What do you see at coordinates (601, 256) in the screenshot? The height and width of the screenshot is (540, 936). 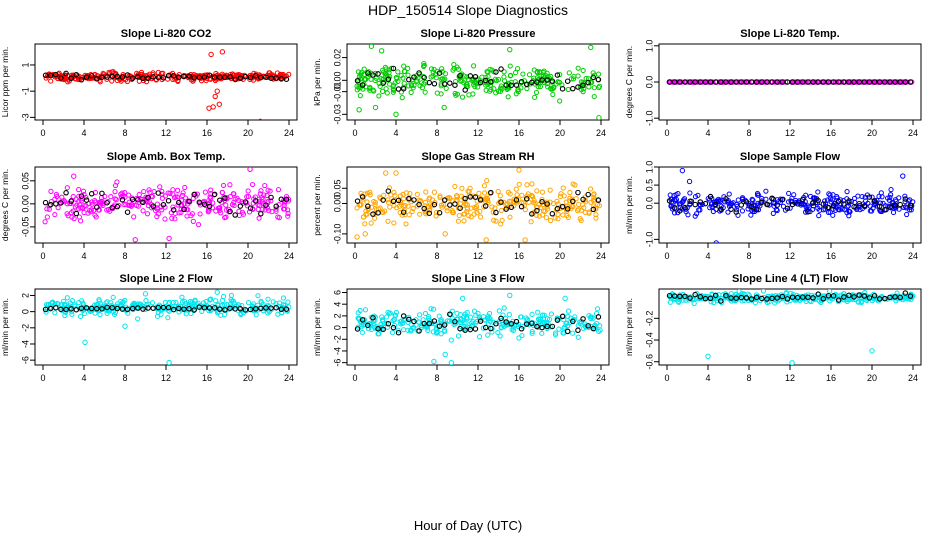 I see `x-tick-label: 24` at bounding box center [601, 256].